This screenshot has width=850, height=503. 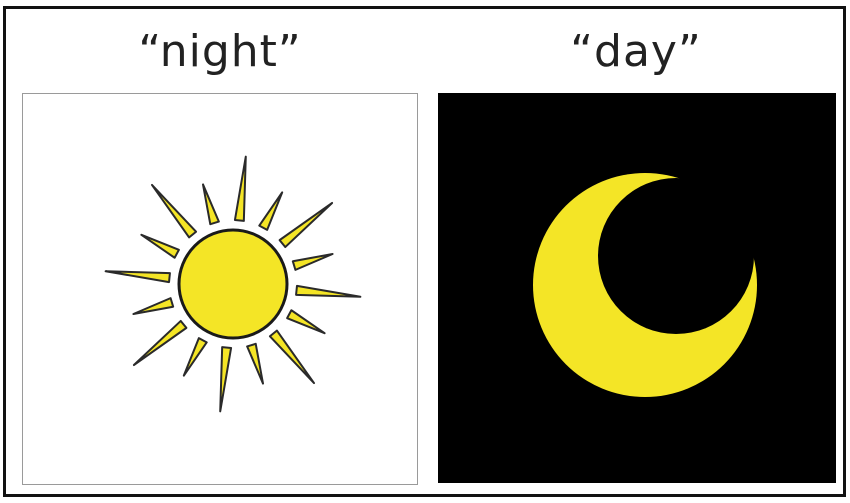 I want to click on label-night: “night”, so click(x=220, y=51).